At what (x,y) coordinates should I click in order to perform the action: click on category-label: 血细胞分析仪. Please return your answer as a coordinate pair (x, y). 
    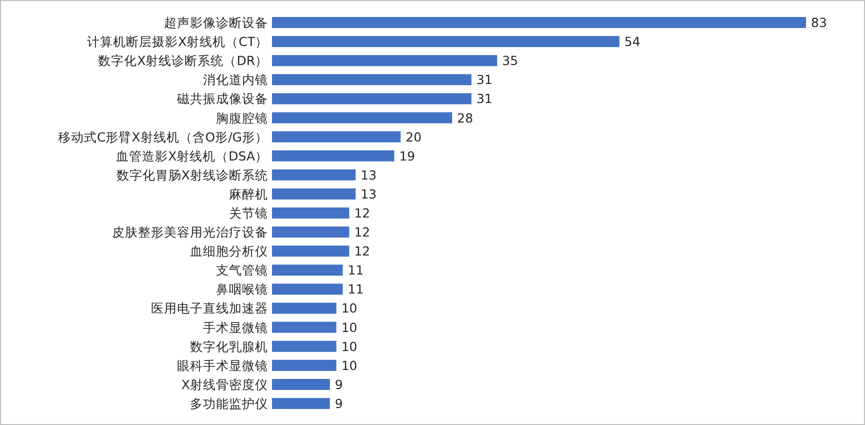
    Looking at the image, I should click on (229, 251).